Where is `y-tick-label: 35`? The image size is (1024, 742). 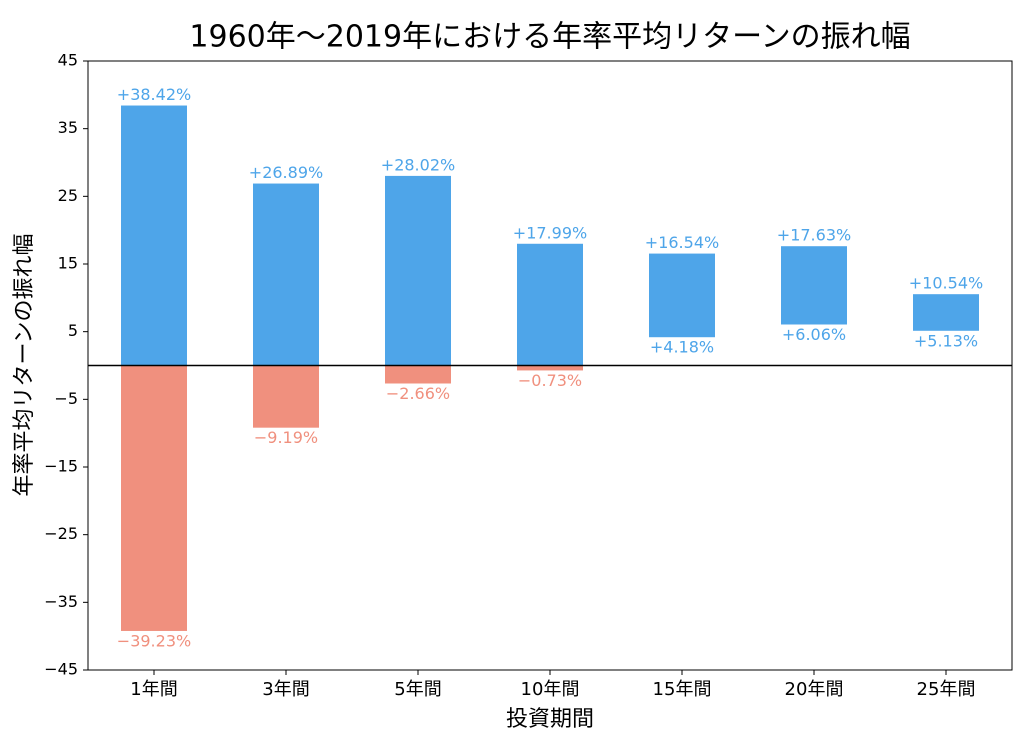
y-tick-label: 35 is located at coordinates (68, 127).